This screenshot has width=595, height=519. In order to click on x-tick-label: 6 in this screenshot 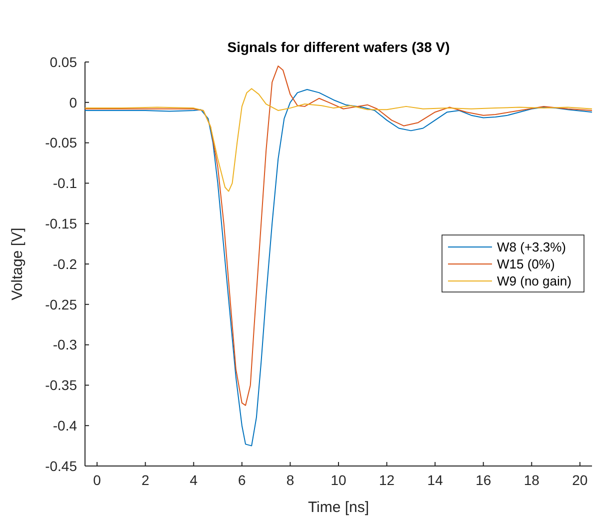, I will do `click(242, 480)`.